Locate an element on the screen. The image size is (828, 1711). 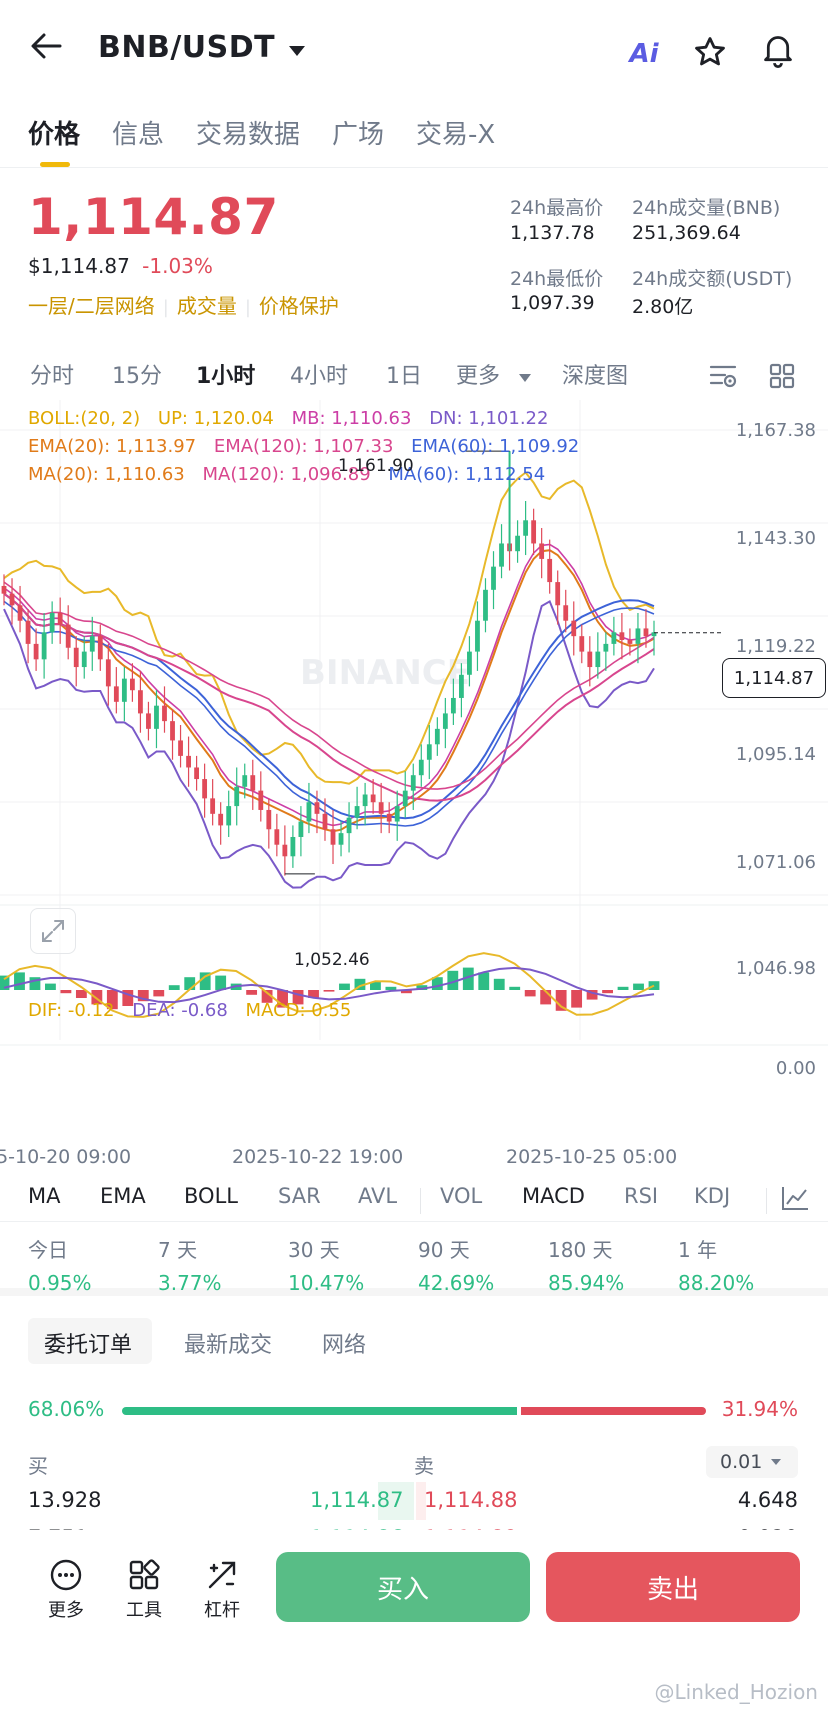
tag-volume: 成交量 is located at coordinates (206, 306).